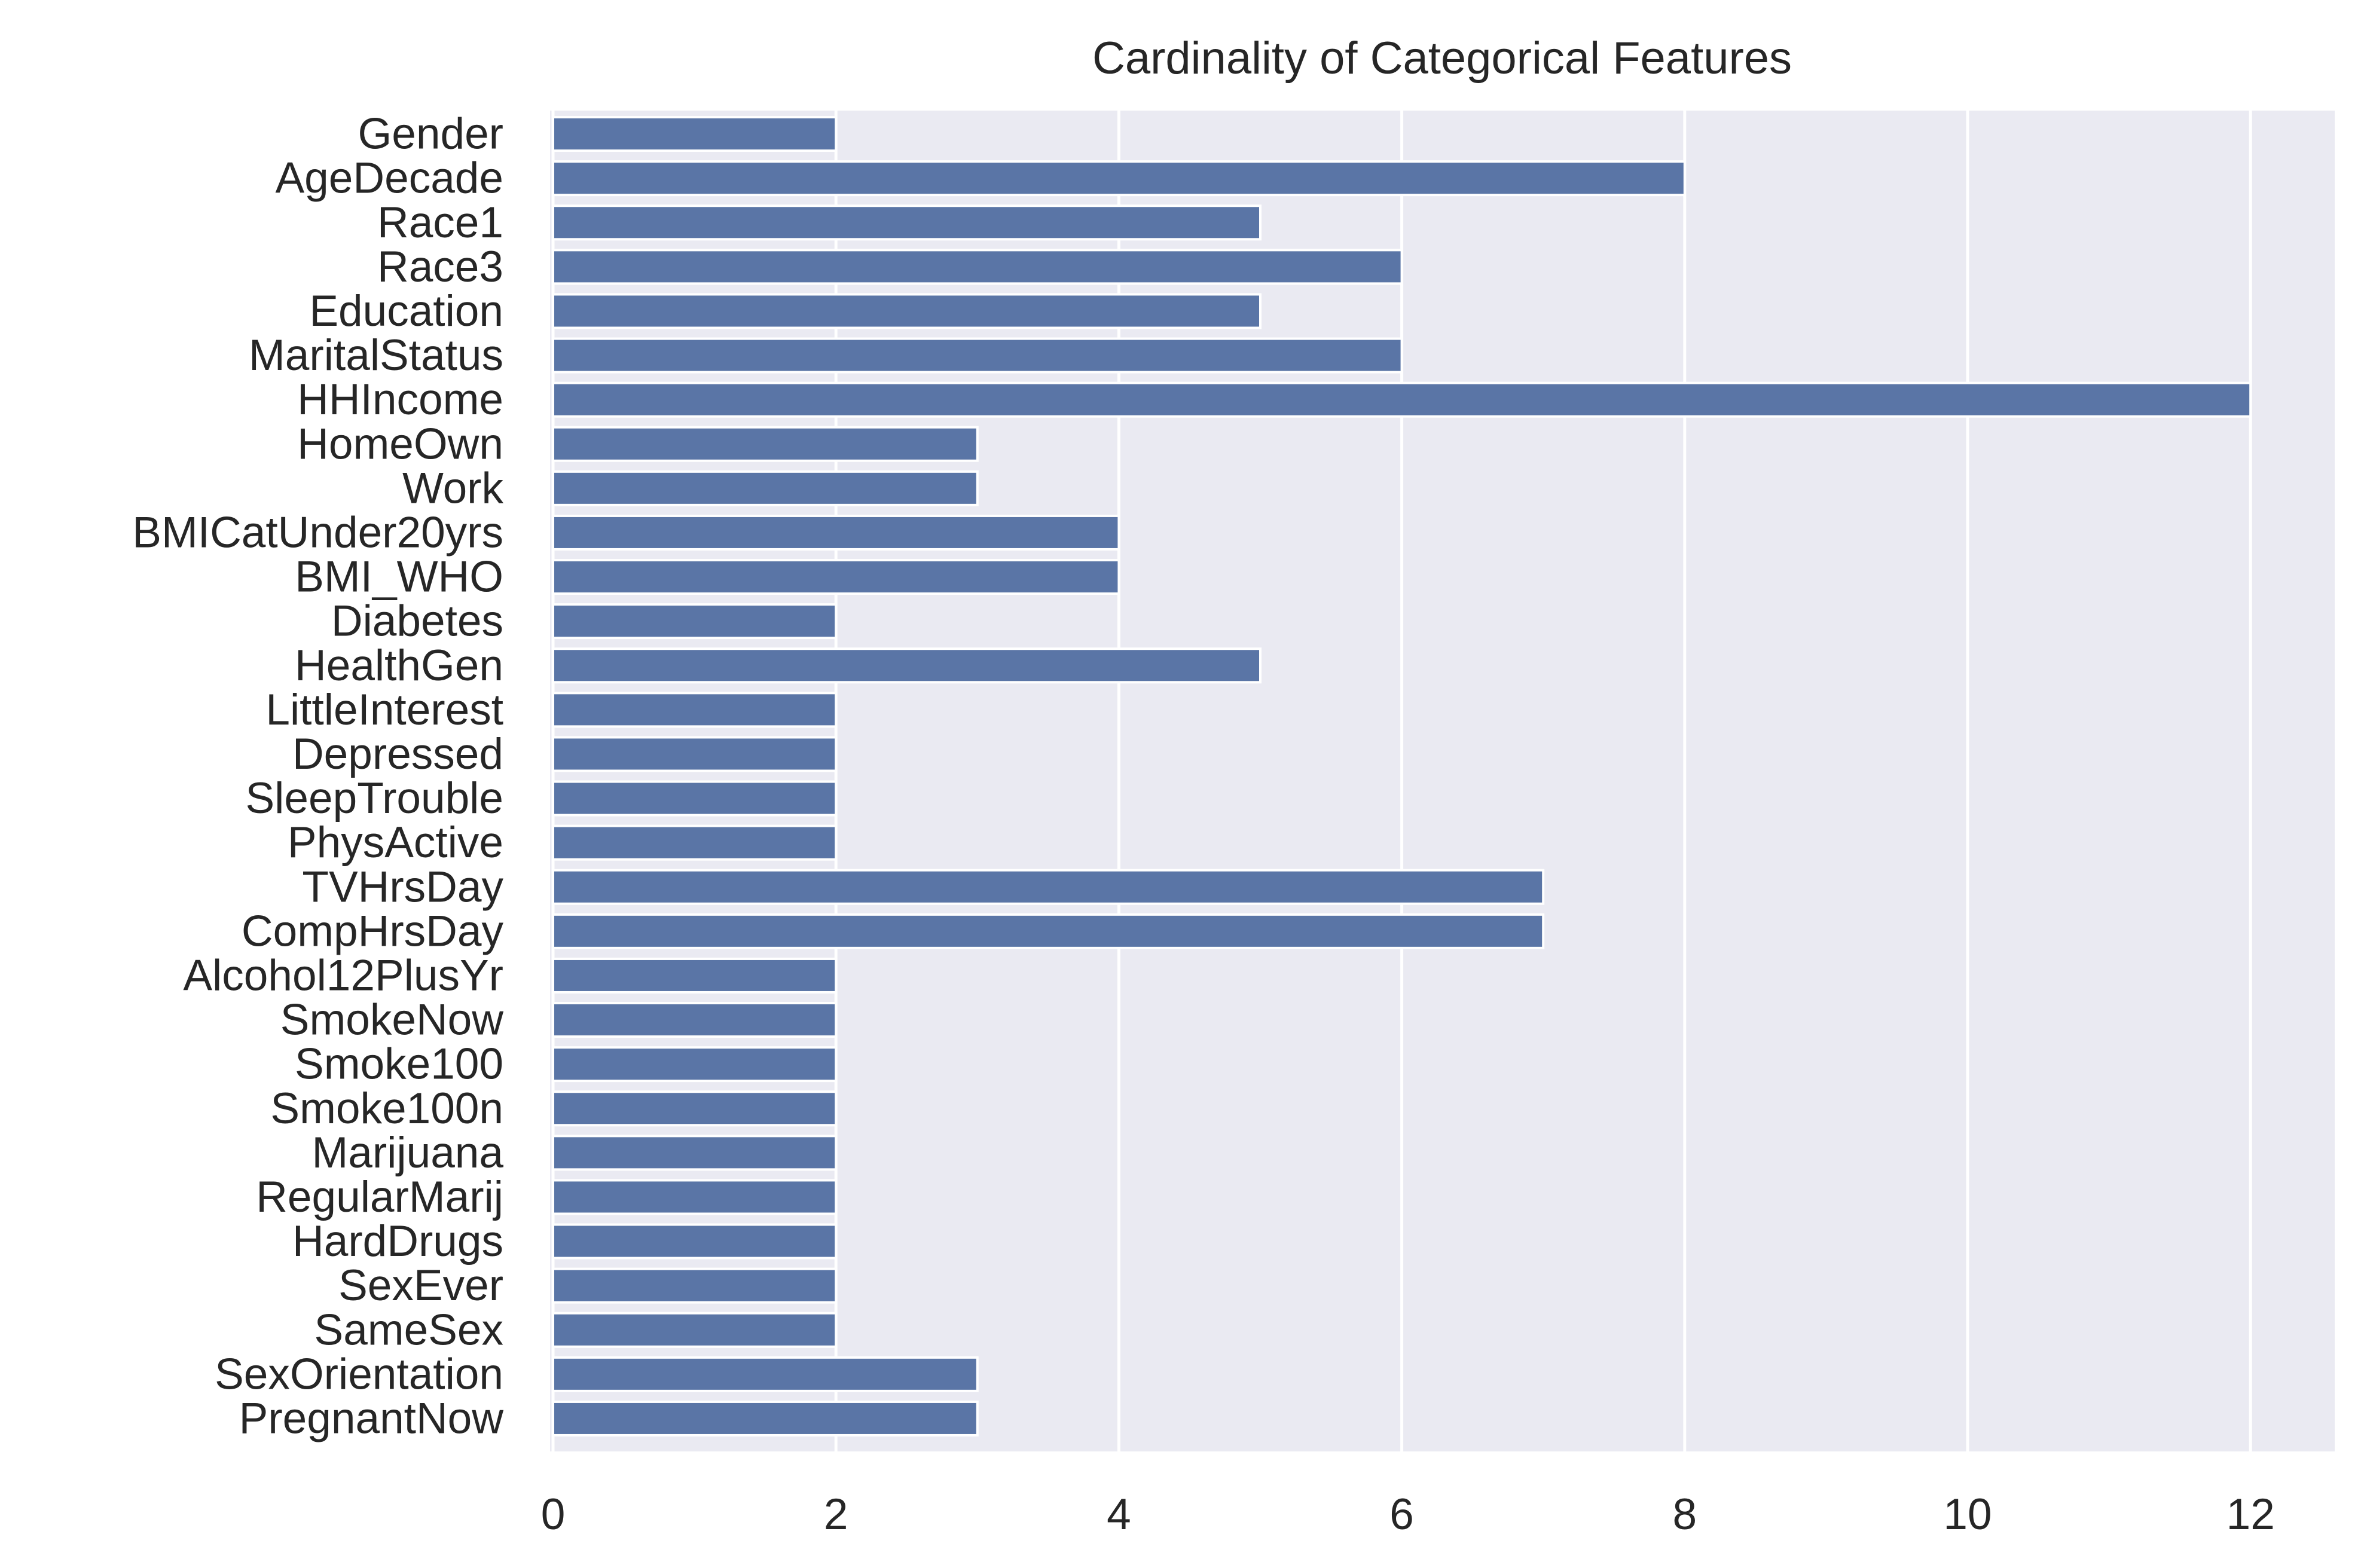 This screenshot has height=1568, width=2364. Describe the element at coordinates (398, 1241) in the screenshot. I see `y-tick-label: HardDrugs` at that location.